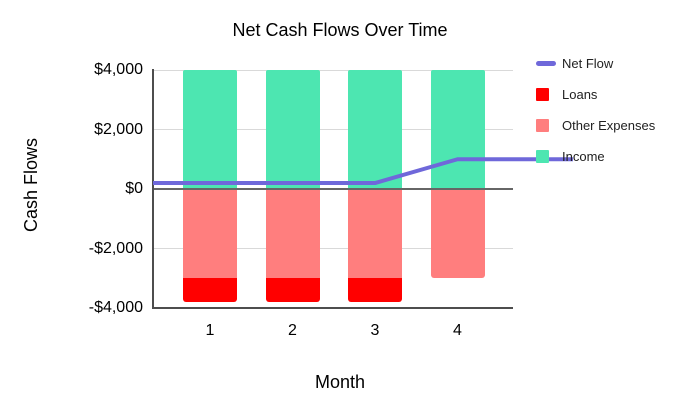  I want to click on legend-label: Other Expenses, so click(609, 125).